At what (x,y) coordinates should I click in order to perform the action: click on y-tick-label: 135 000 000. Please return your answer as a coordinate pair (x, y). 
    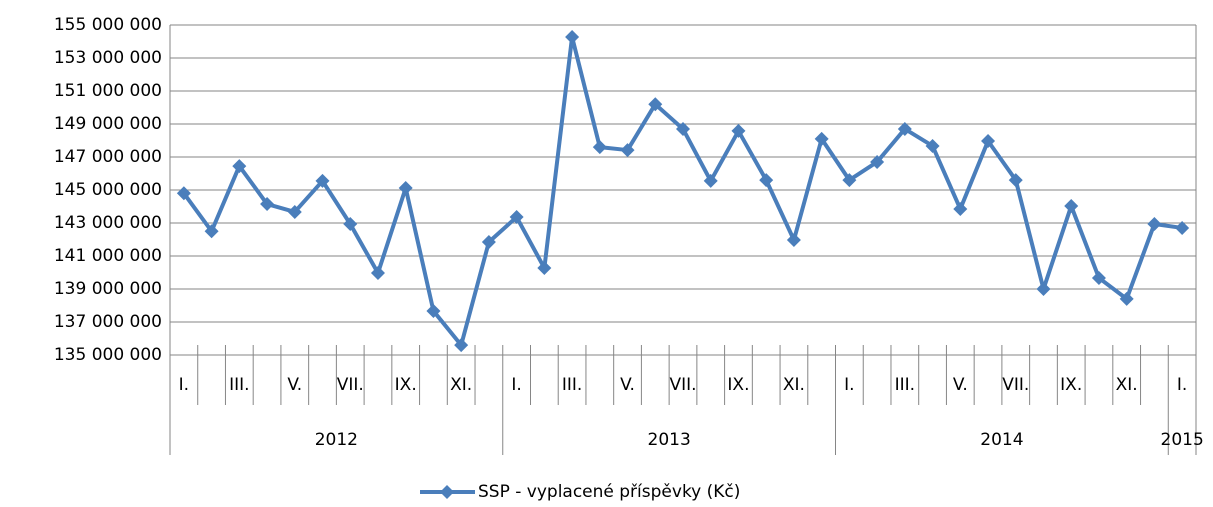
    Looking at the image, I should click on (108, 355).